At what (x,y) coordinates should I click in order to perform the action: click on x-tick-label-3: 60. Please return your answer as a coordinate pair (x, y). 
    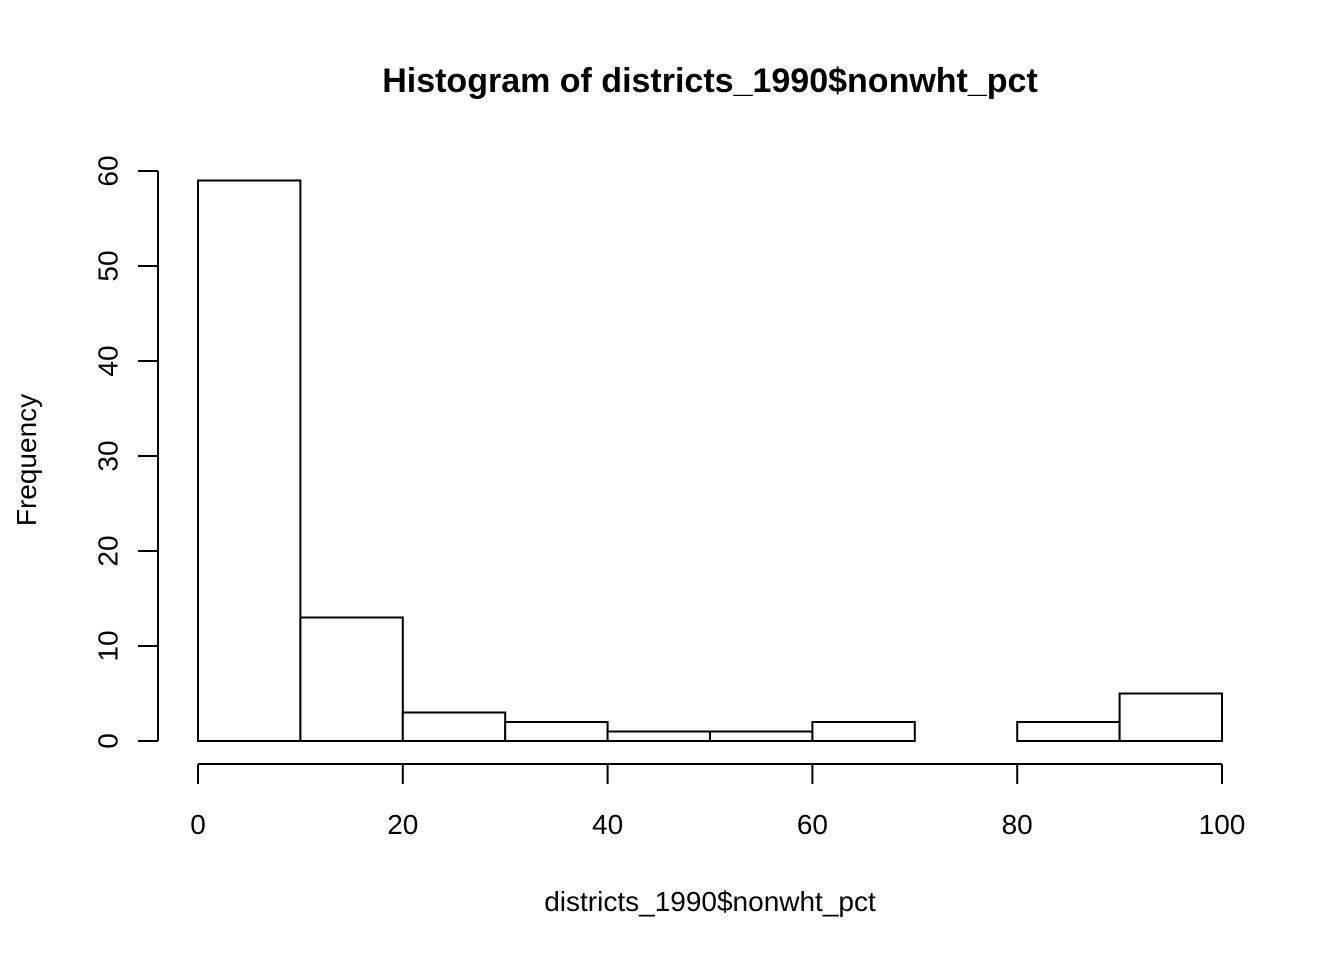
    Looking at the image, I should click on (812, 824).